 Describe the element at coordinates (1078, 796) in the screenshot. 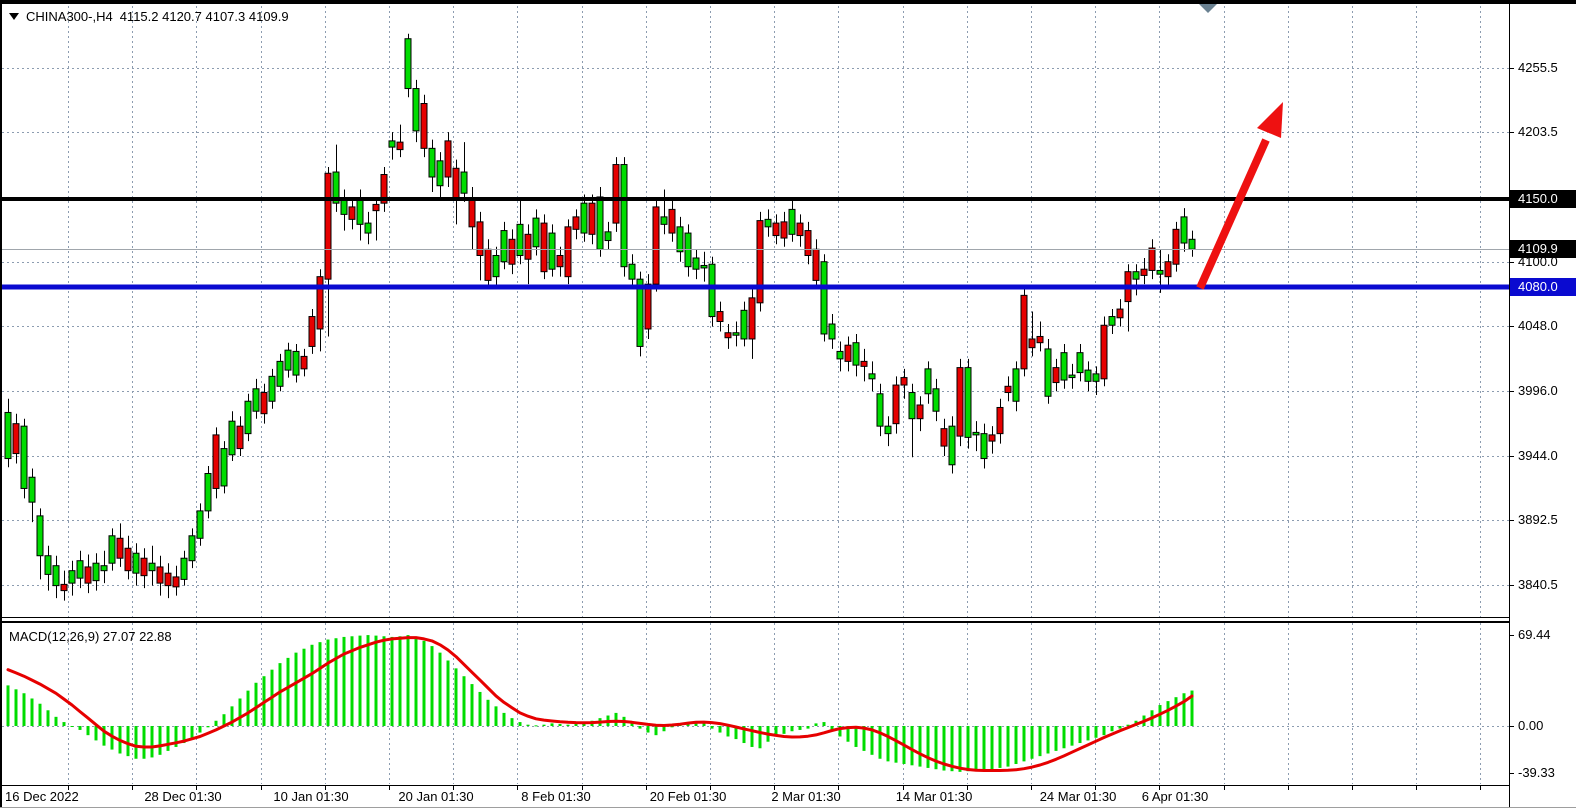

I see `time-axis-label: 24 Mar 01:30` at that location.